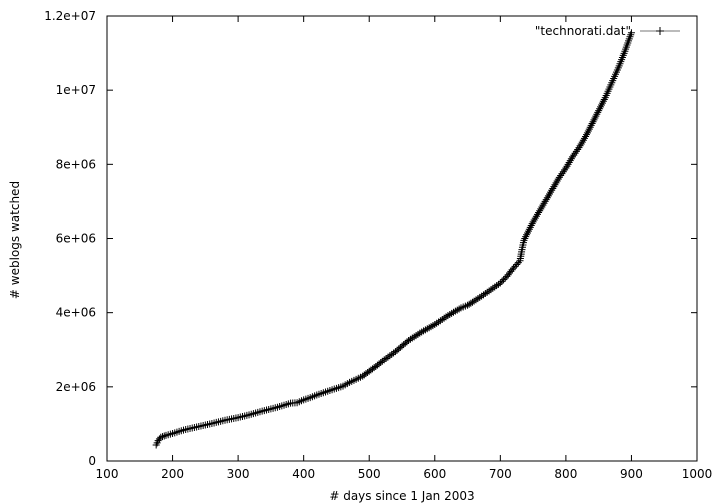  I want to click on y-tick-label: 2e+06, so click(76, 387).